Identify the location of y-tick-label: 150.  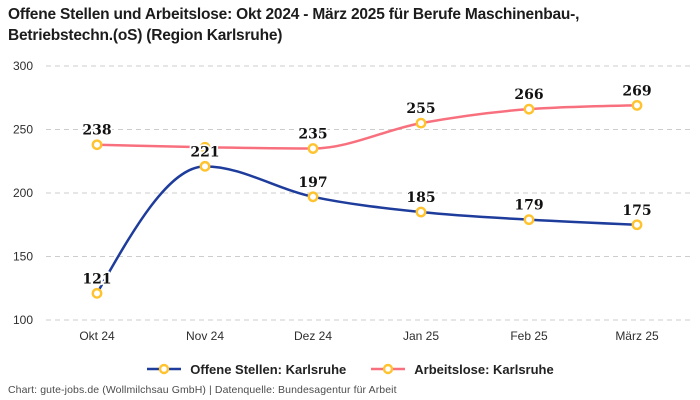
(23, 257).